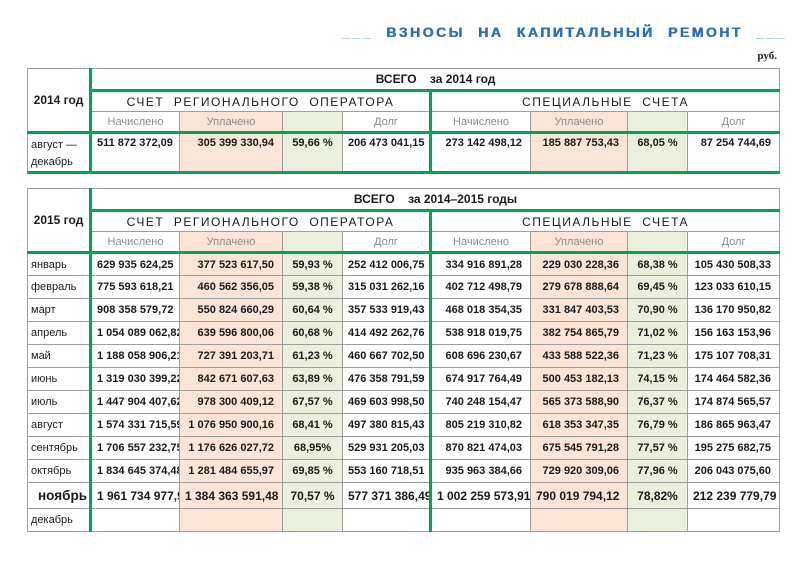 This screenshot has height=565, width=800. I want to click on colhead-paid: Уплачено, so click(231, 242).